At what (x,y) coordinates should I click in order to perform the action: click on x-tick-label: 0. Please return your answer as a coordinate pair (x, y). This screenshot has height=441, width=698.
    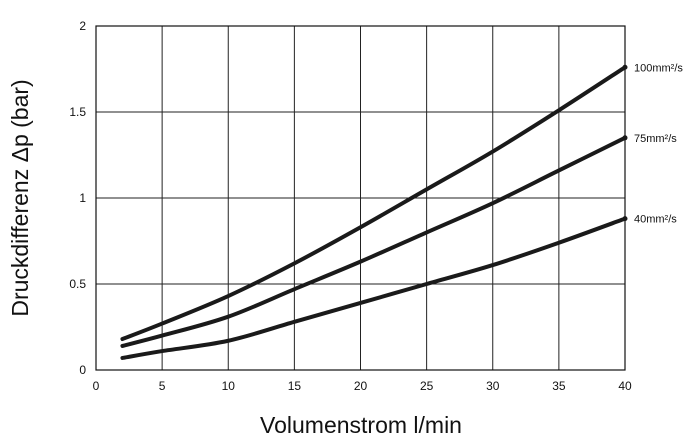
    Looking at the image, I should click on (96, 386).